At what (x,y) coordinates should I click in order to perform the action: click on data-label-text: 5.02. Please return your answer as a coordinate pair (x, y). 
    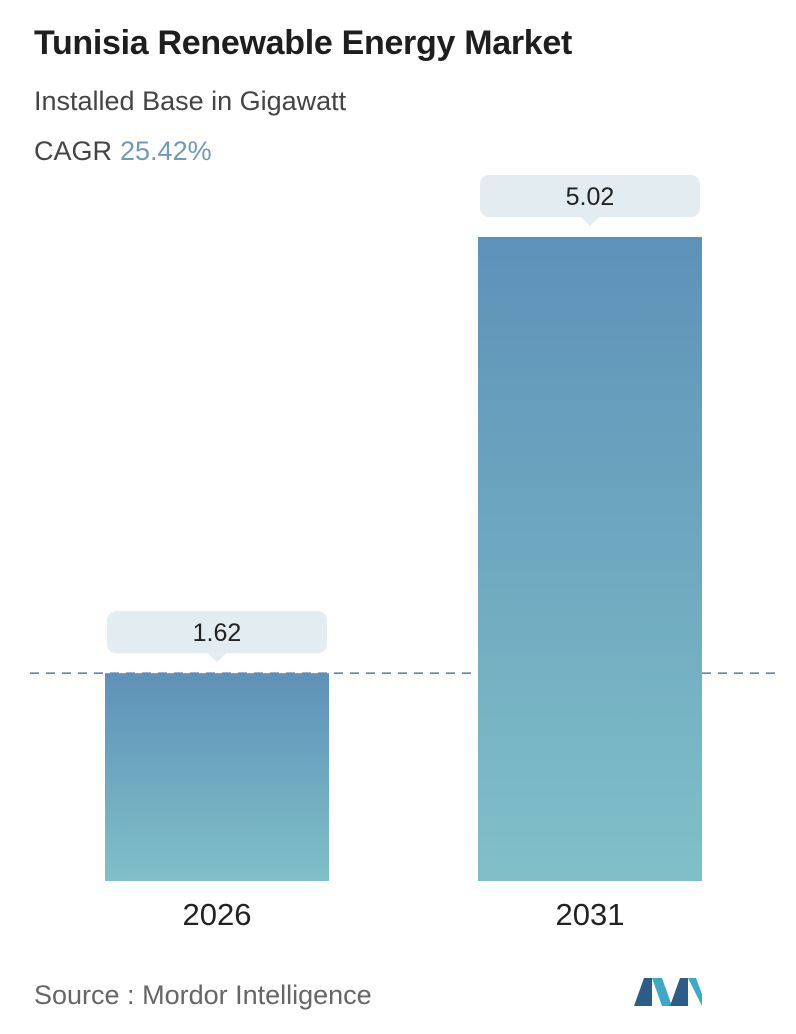
    Looking at the image, I should click on (590, 197).